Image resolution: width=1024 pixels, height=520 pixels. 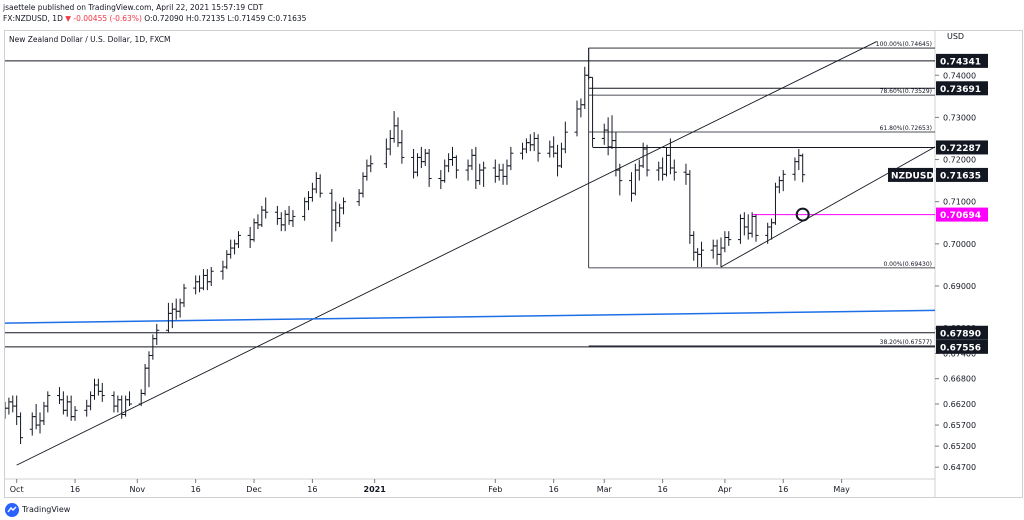 I want to click on y-tick-label: 0.66800, so click(x=959, y=379).